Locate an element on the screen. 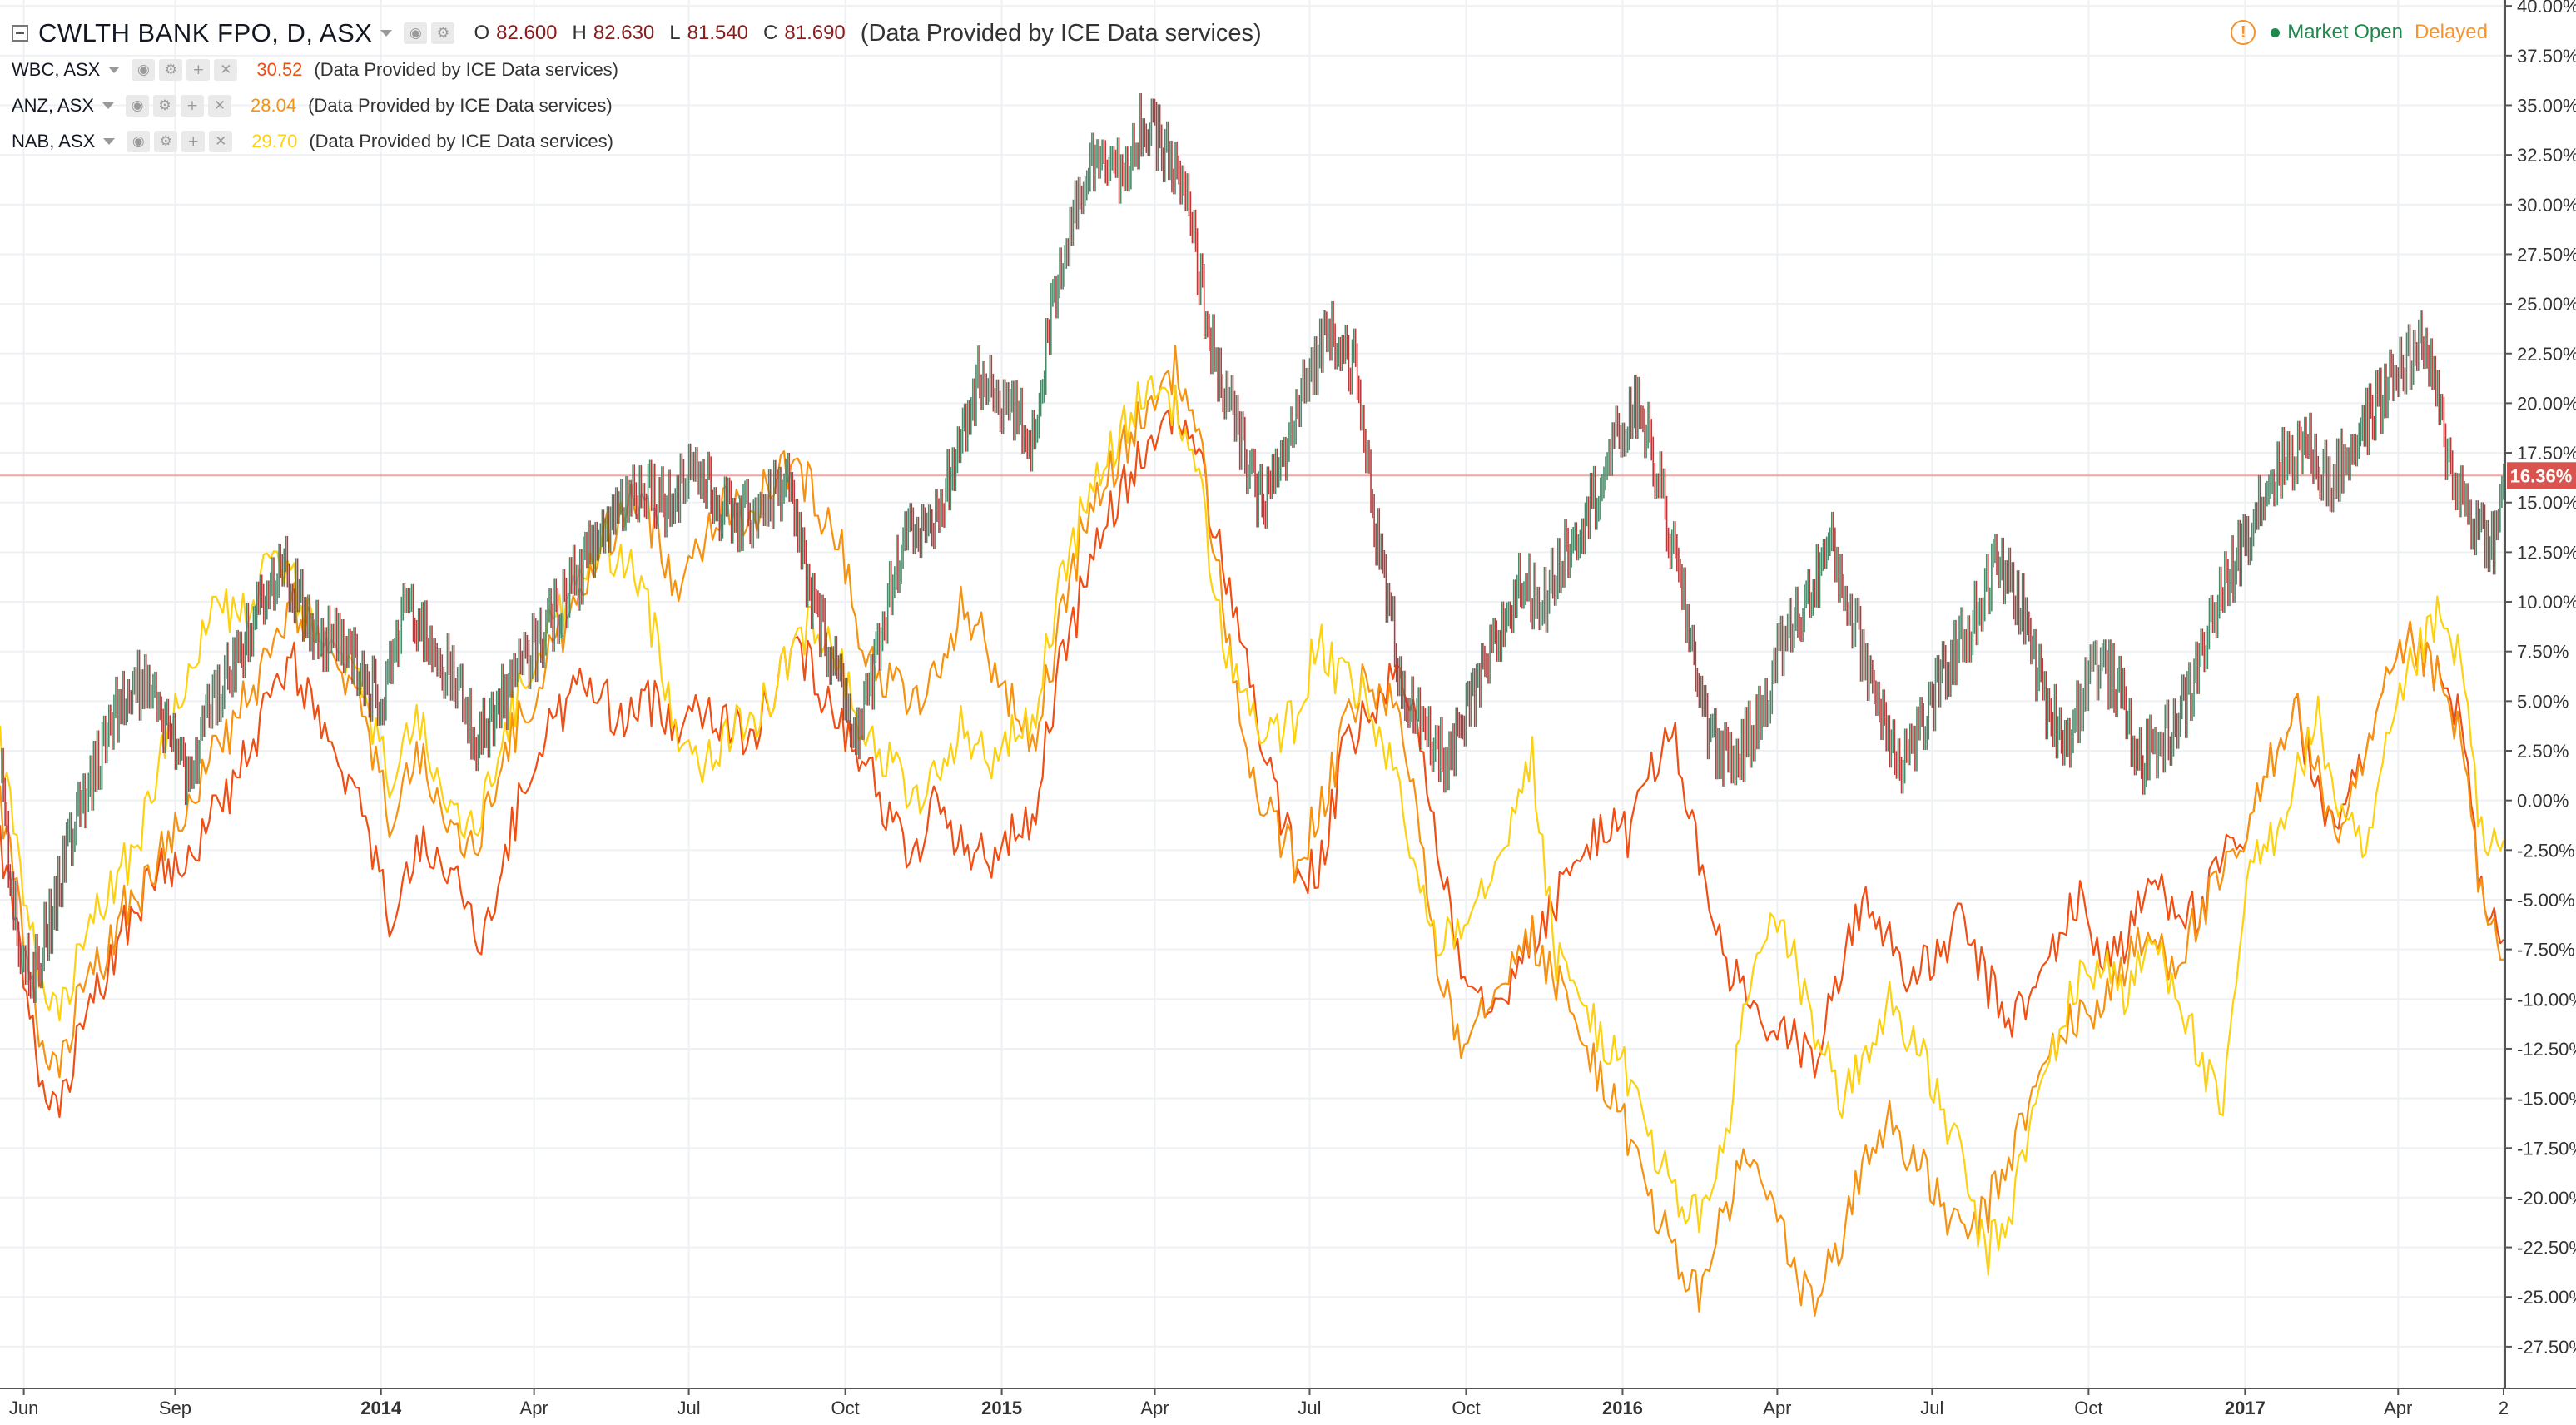  x-tick-label: 2017 is located at coordinates (2245, 1408).